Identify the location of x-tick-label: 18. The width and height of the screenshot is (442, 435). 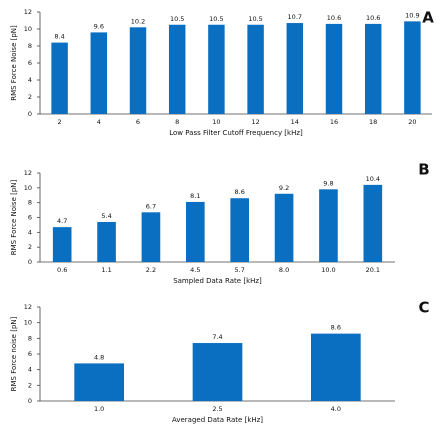
(373, 122).